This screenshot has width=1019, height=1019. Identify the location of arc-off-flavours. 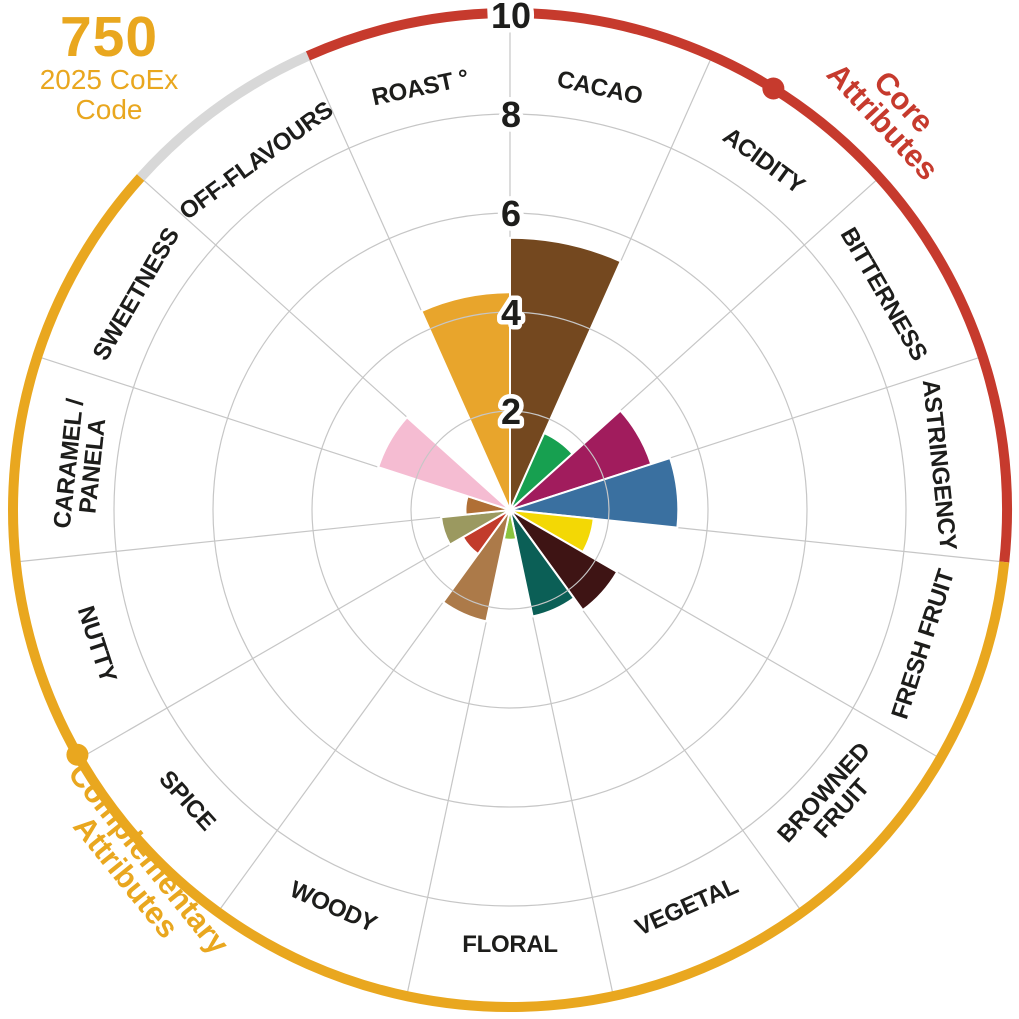
(223, 116).